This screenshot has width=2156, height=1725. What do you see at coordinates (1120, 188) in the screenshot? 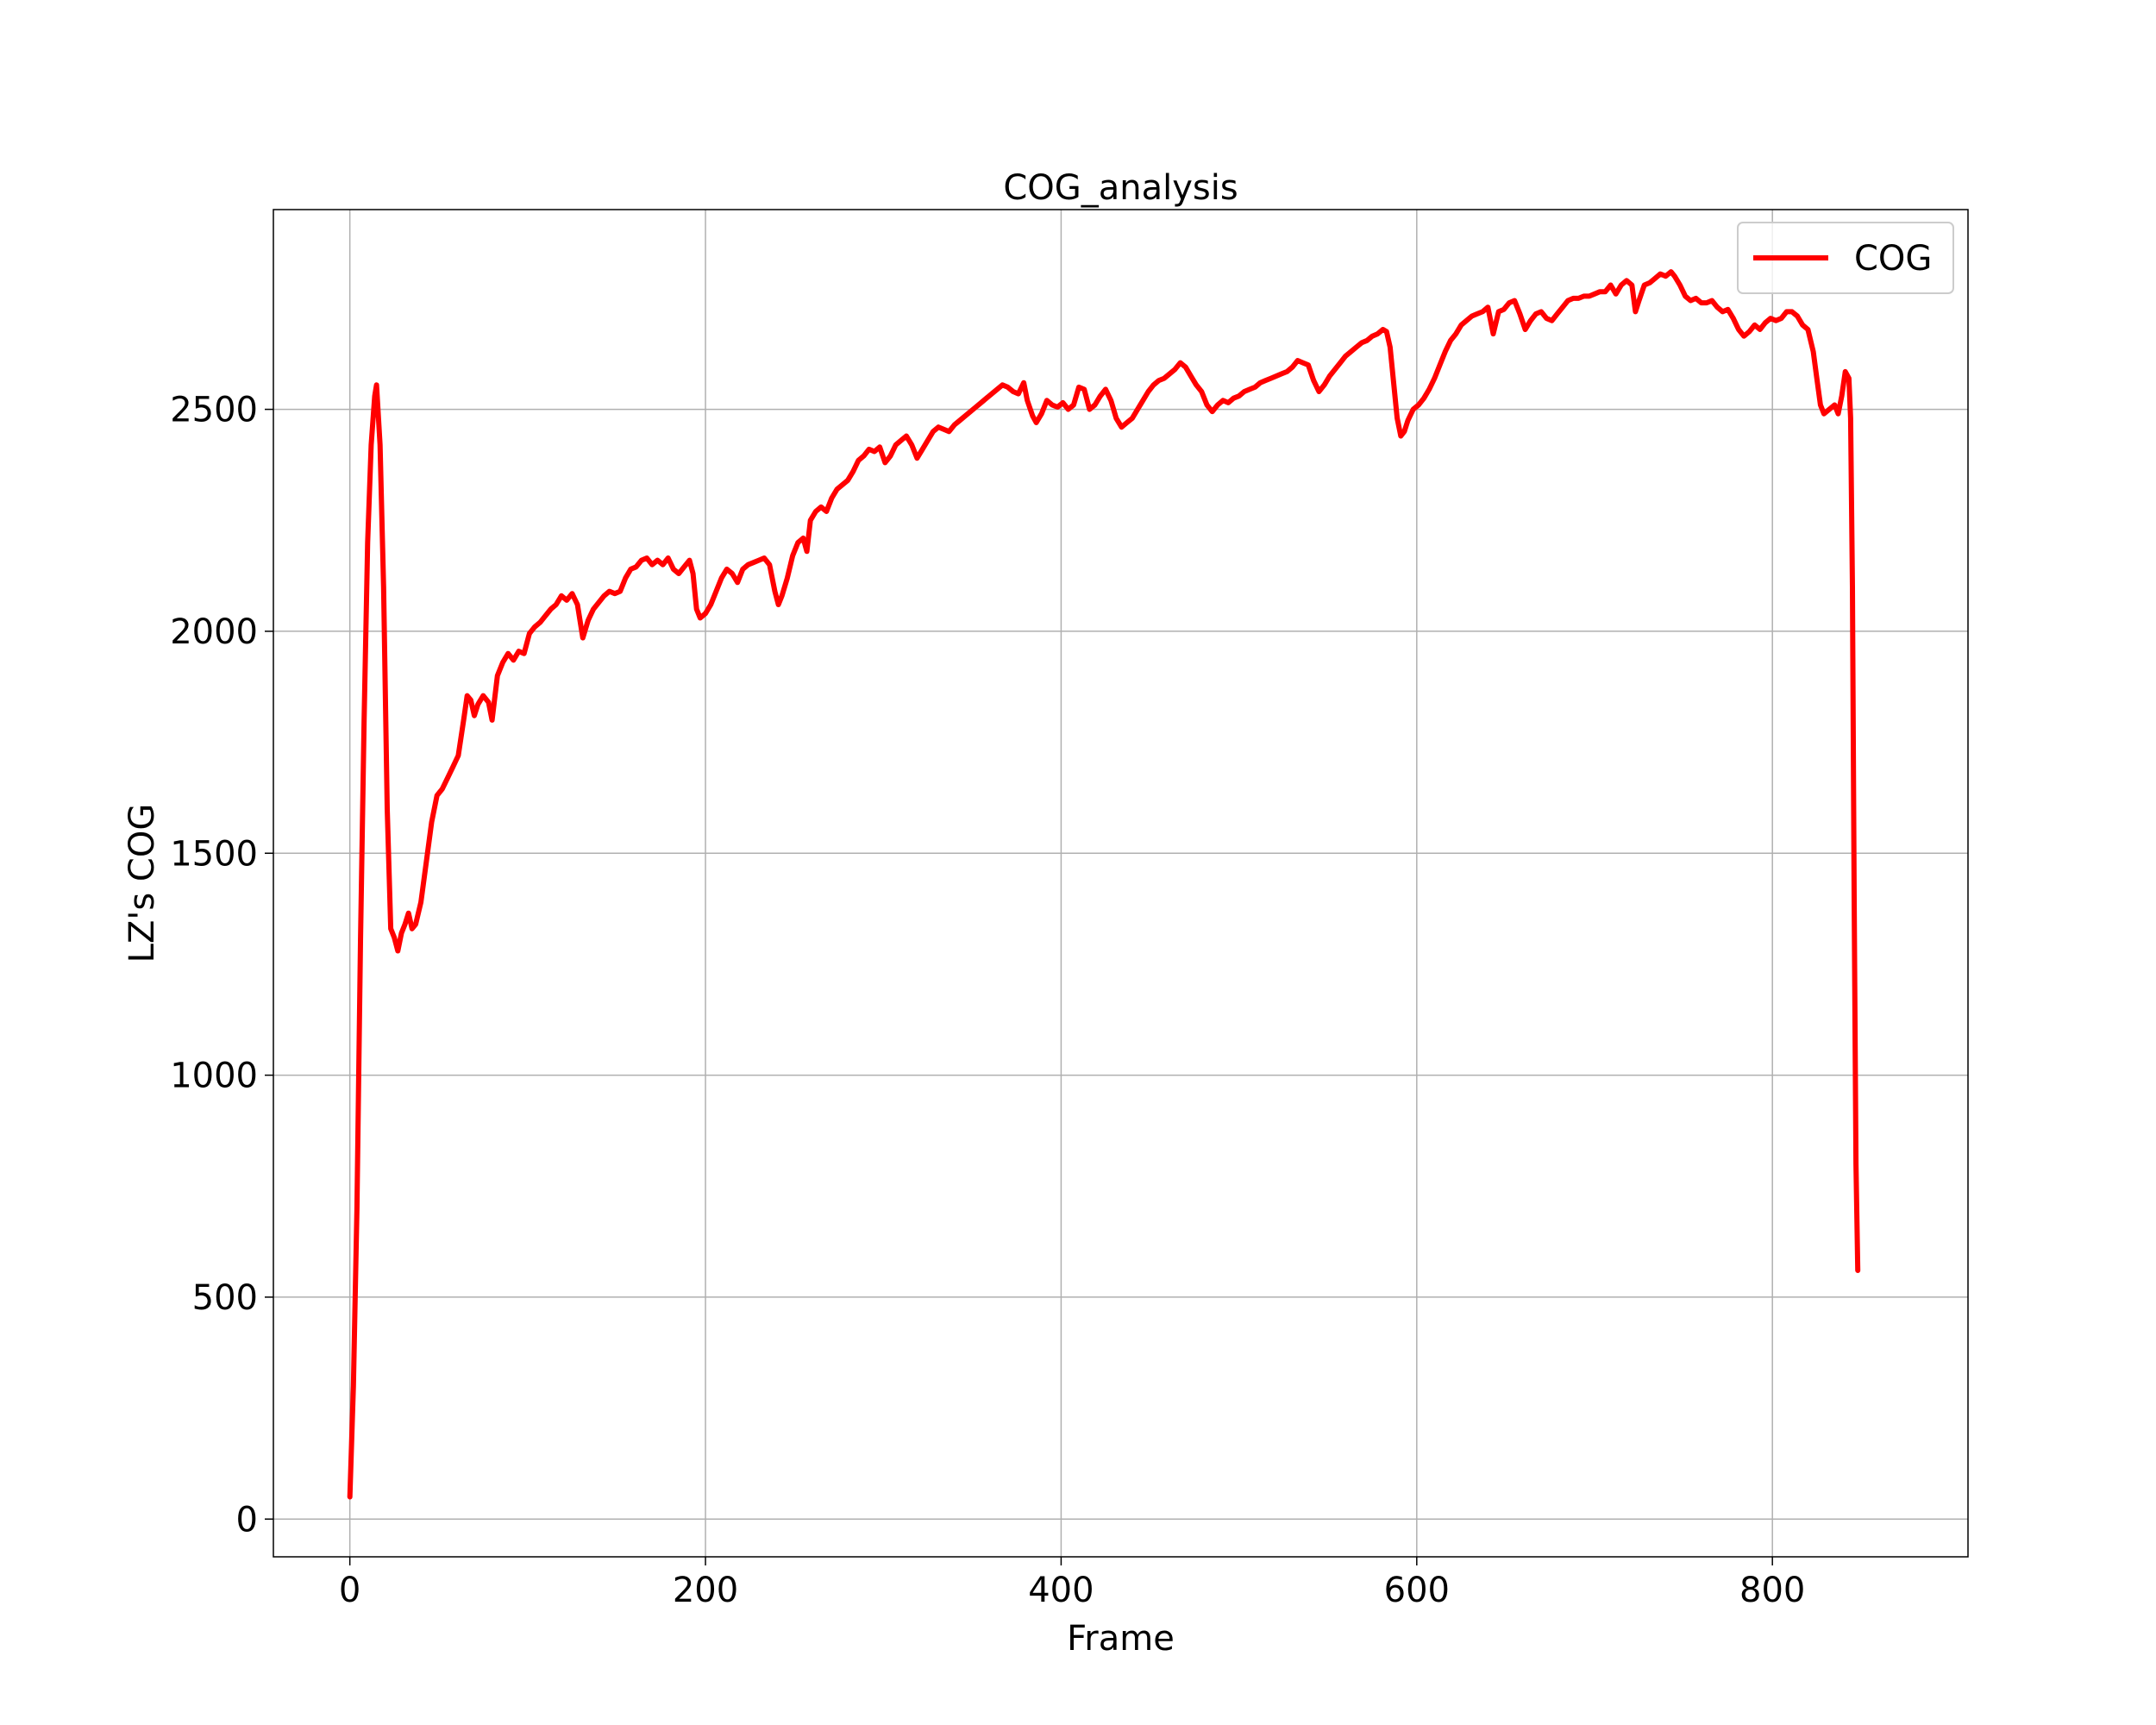
I see `chart-title: COG_analysis` at bounding box center [1120, 188].